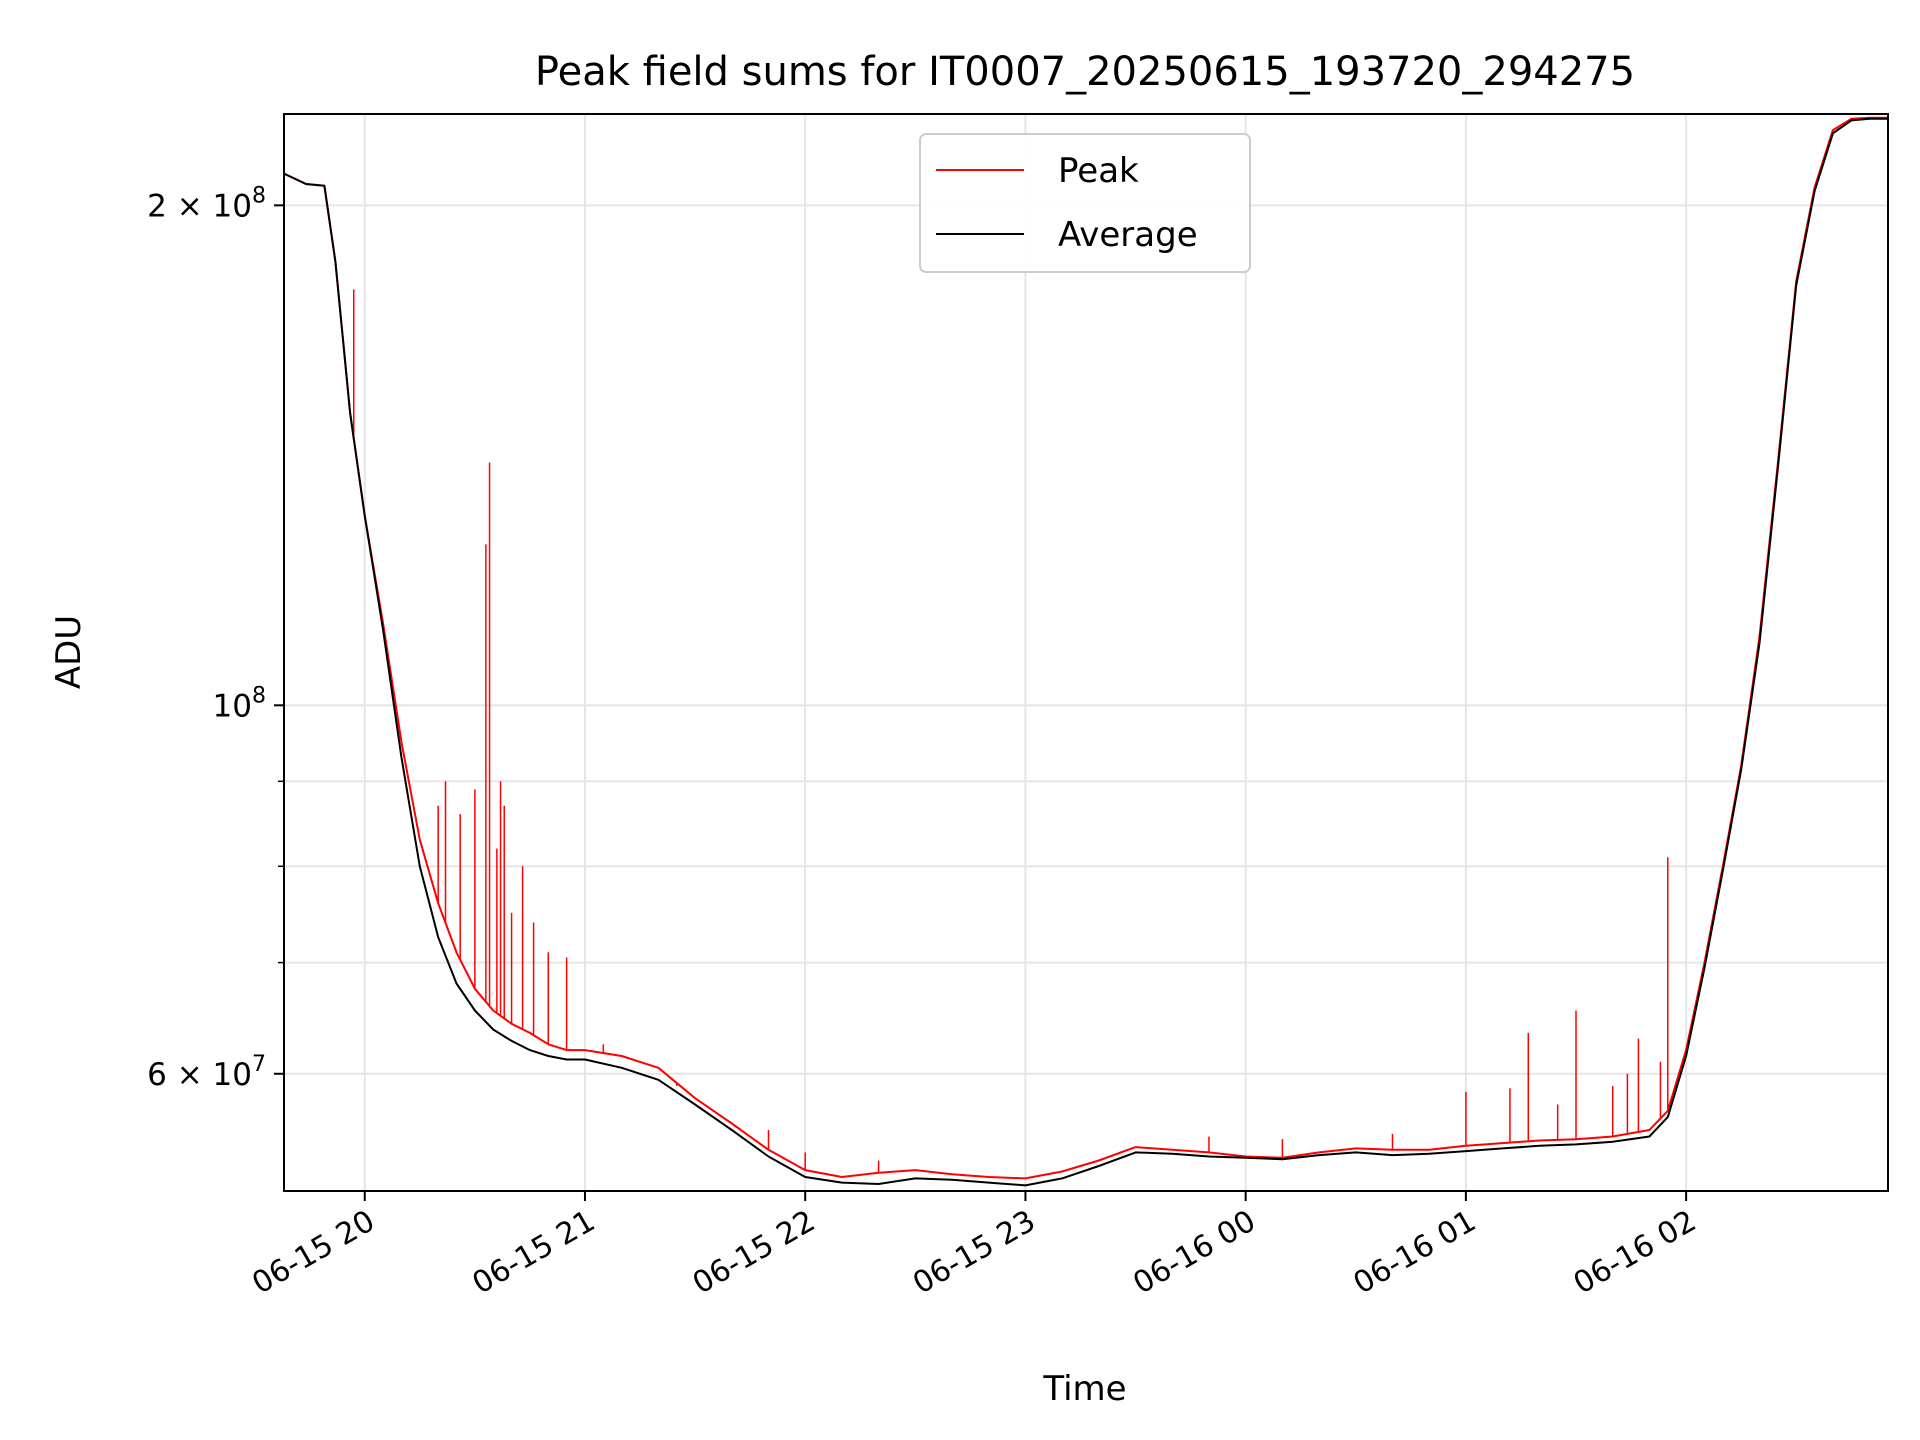 The height and width of the screenshot is (1440, 1920). I want to click on x-axis-label: Time, so click(1084, 1389).